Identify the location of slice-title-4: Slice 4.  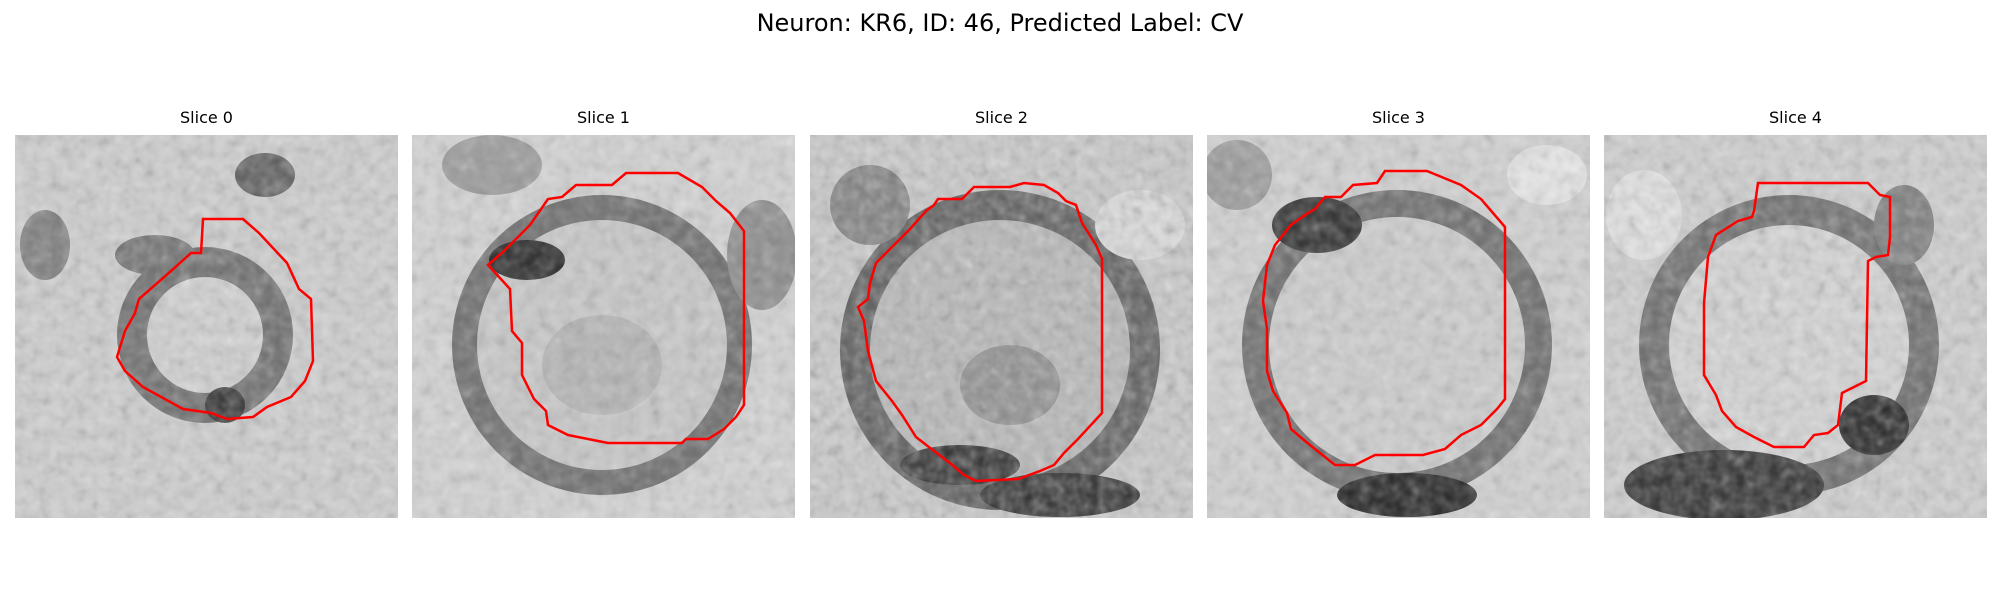
(1795, 117).